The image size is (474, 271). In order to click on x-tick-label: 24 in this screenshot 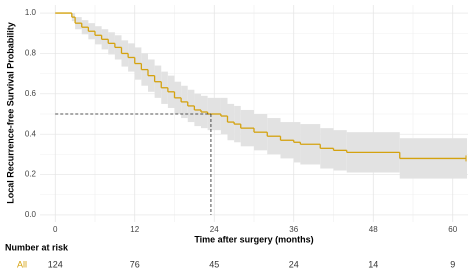, I will do `click(214, 229)`.